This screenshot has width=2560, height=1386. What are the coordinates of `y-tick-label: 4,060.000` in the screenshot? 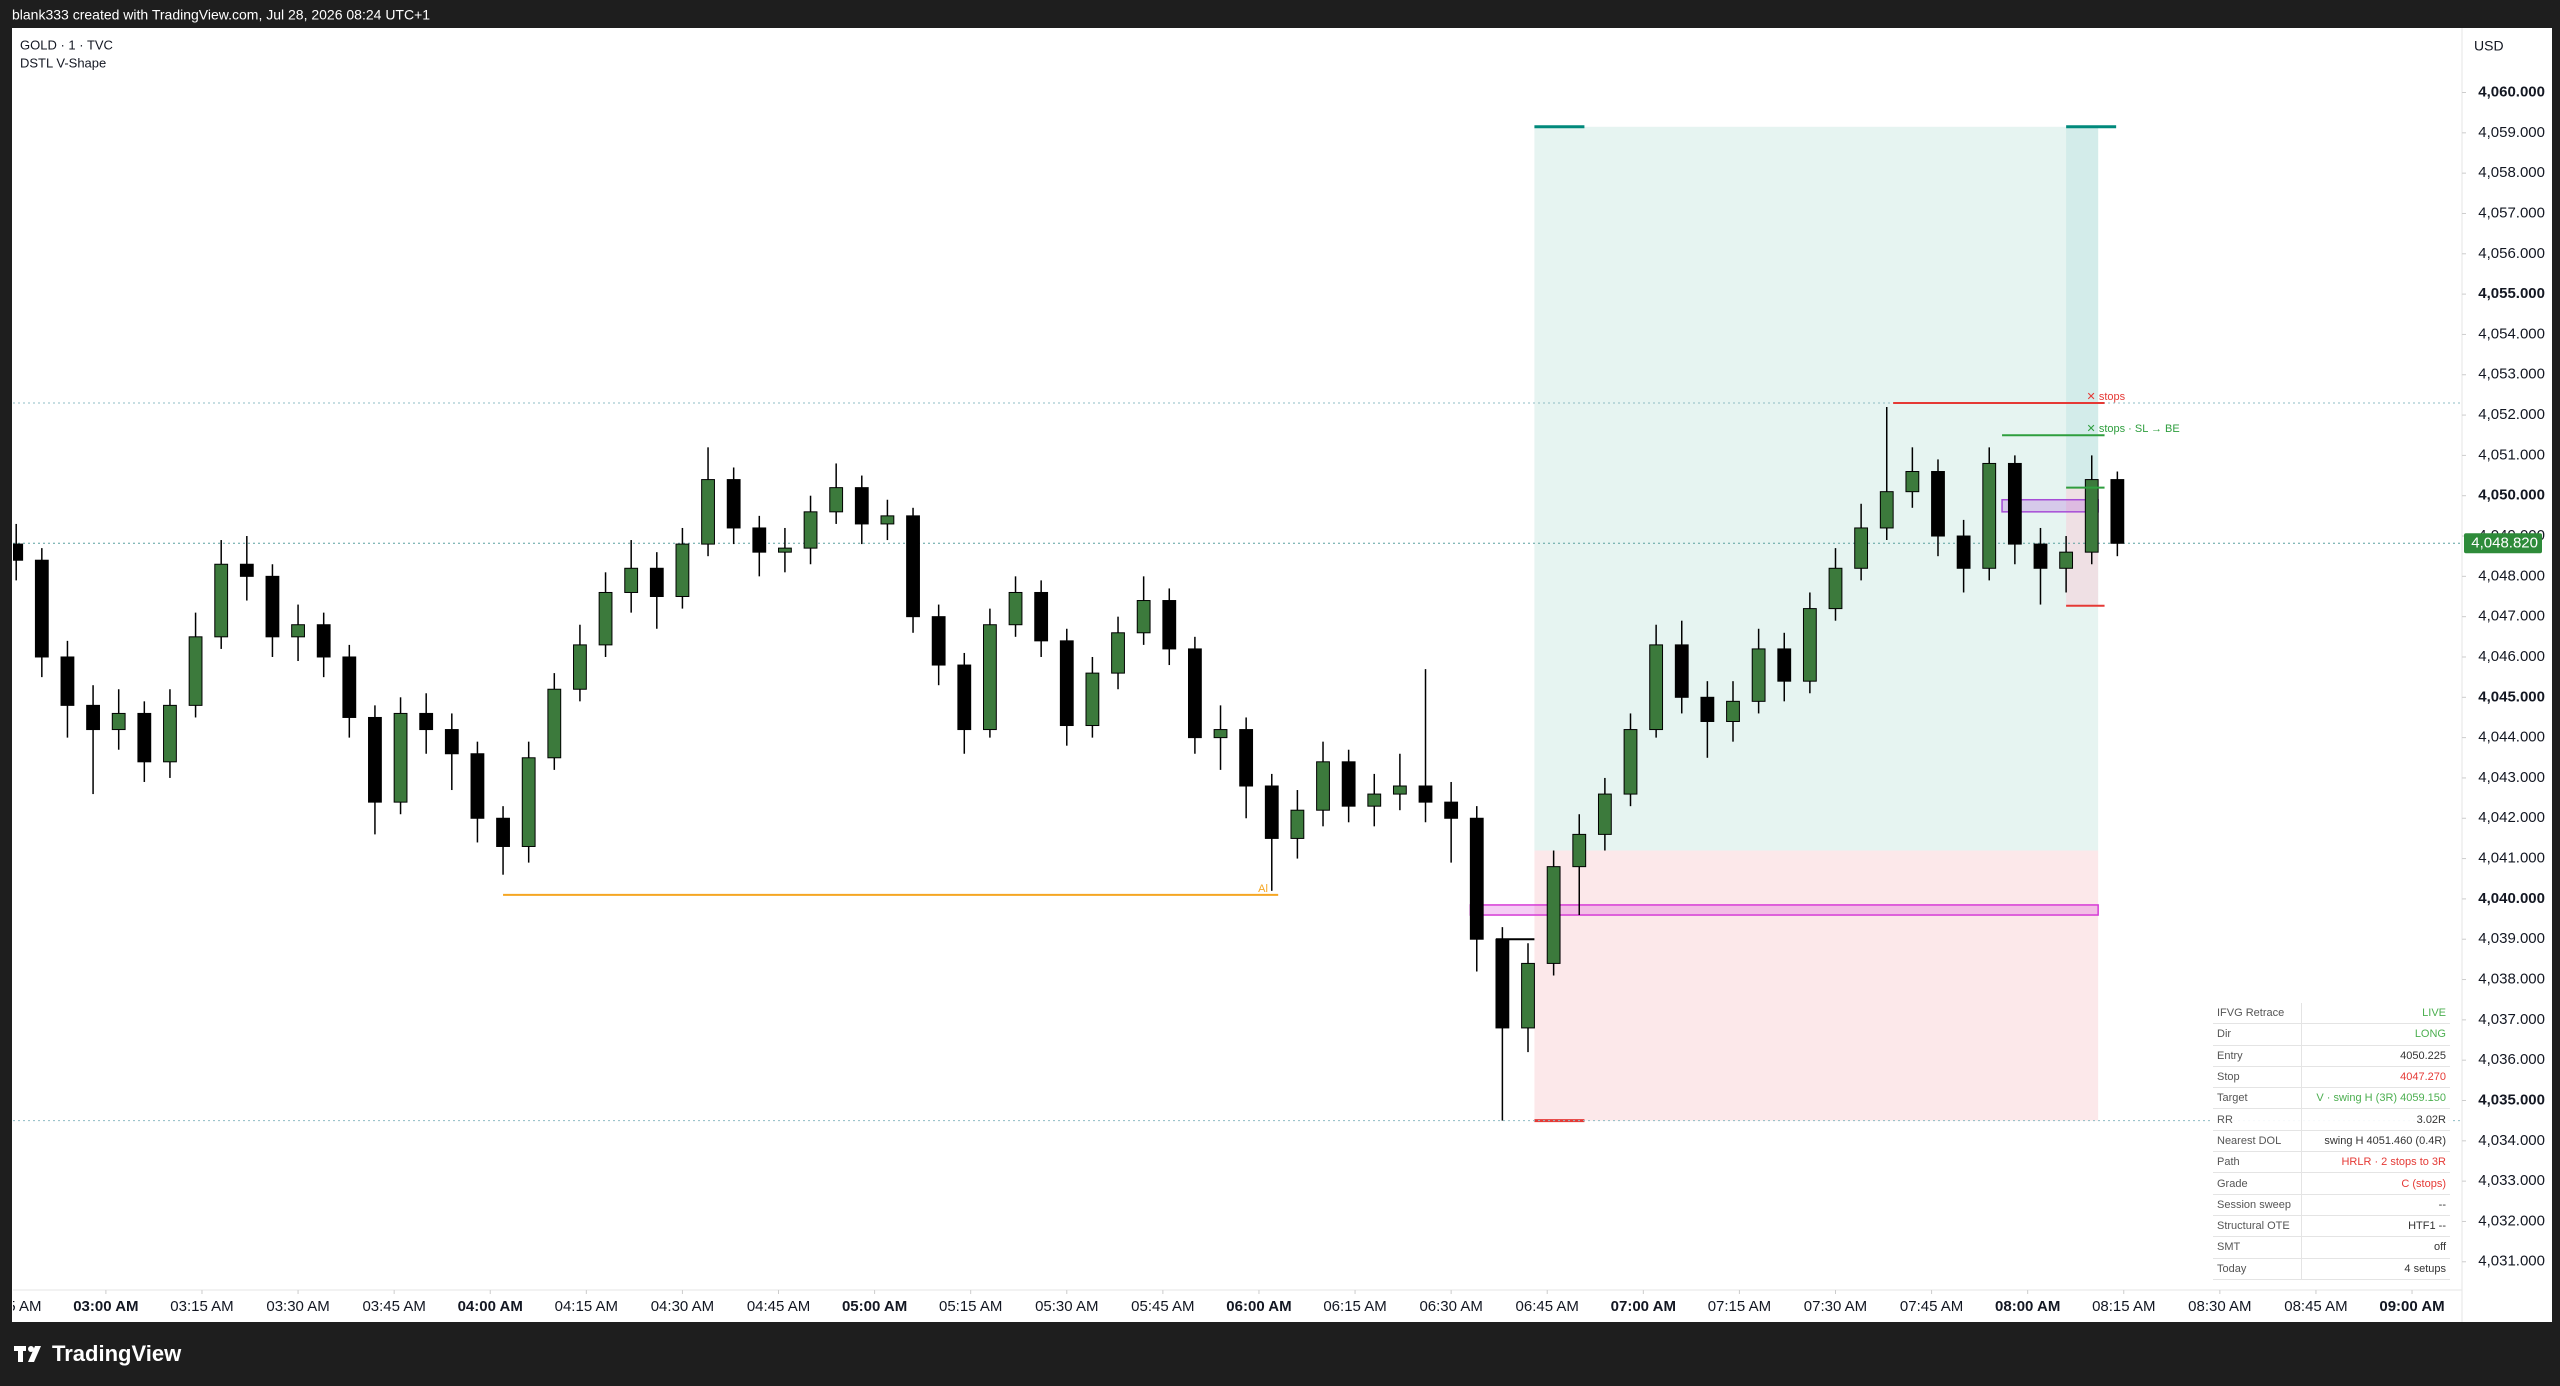 It's located at (2511, 91).